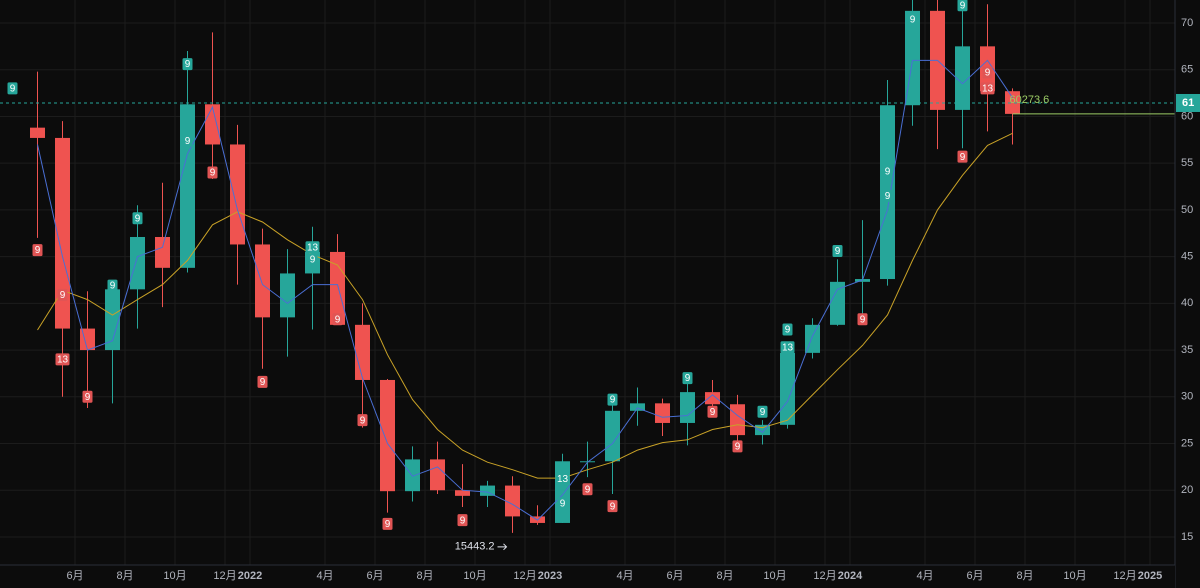 This screenshot has width=1200, height=588. What do you see at coordinates (1187, 443) in the screenshot?
I see `y-tick-label: 25` at bounding box center [1187, 443].